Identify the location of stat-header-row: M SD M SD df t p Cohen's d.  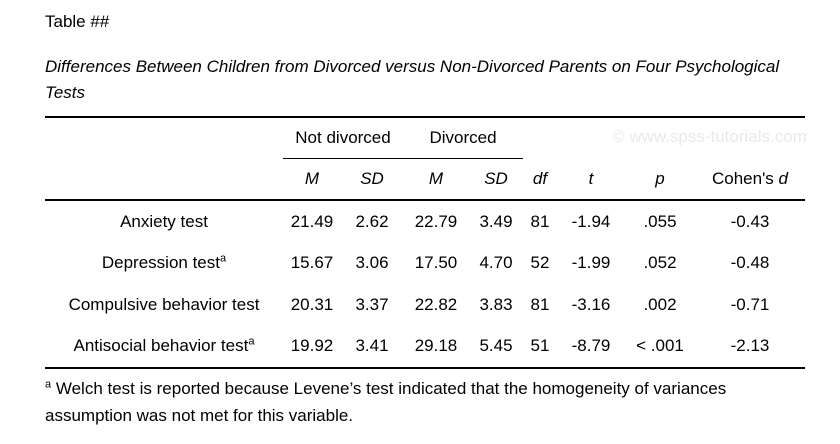
(425, 179).